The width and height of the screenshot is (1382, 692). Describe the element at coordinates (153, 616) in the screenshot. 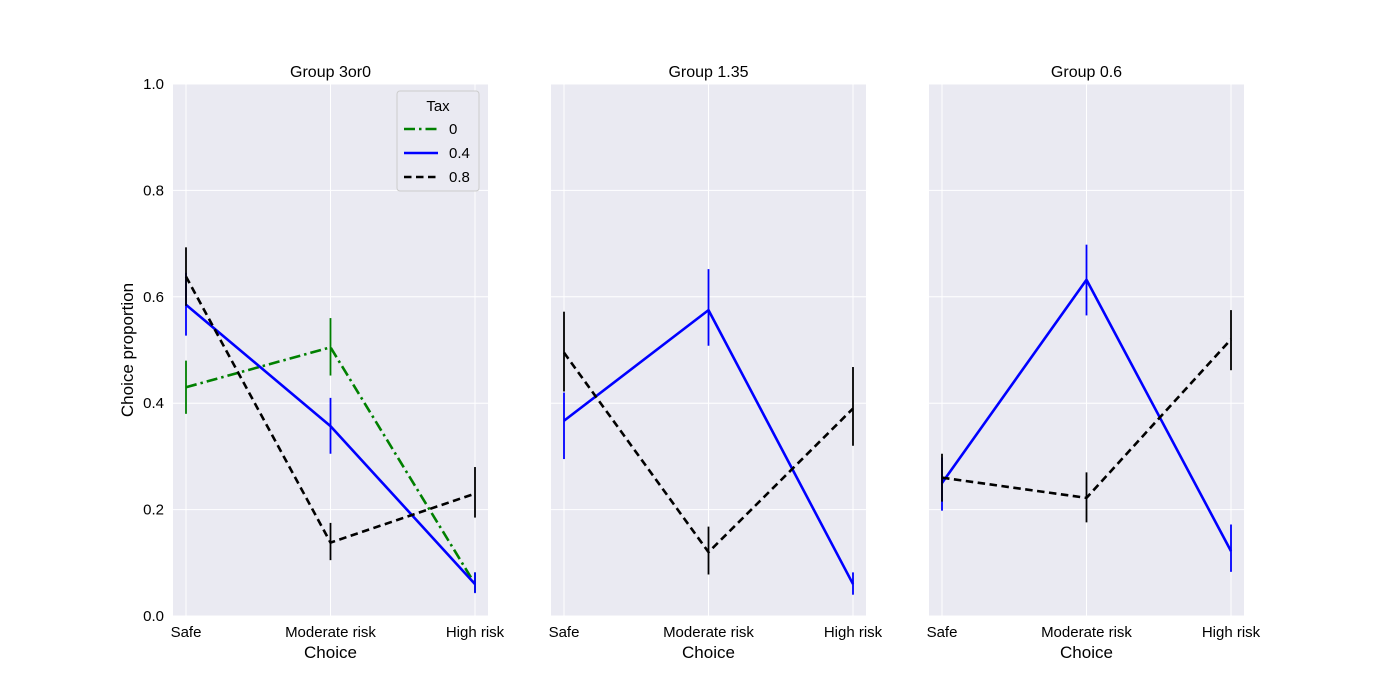

I see `y-tick-label: 0.0` at that location.